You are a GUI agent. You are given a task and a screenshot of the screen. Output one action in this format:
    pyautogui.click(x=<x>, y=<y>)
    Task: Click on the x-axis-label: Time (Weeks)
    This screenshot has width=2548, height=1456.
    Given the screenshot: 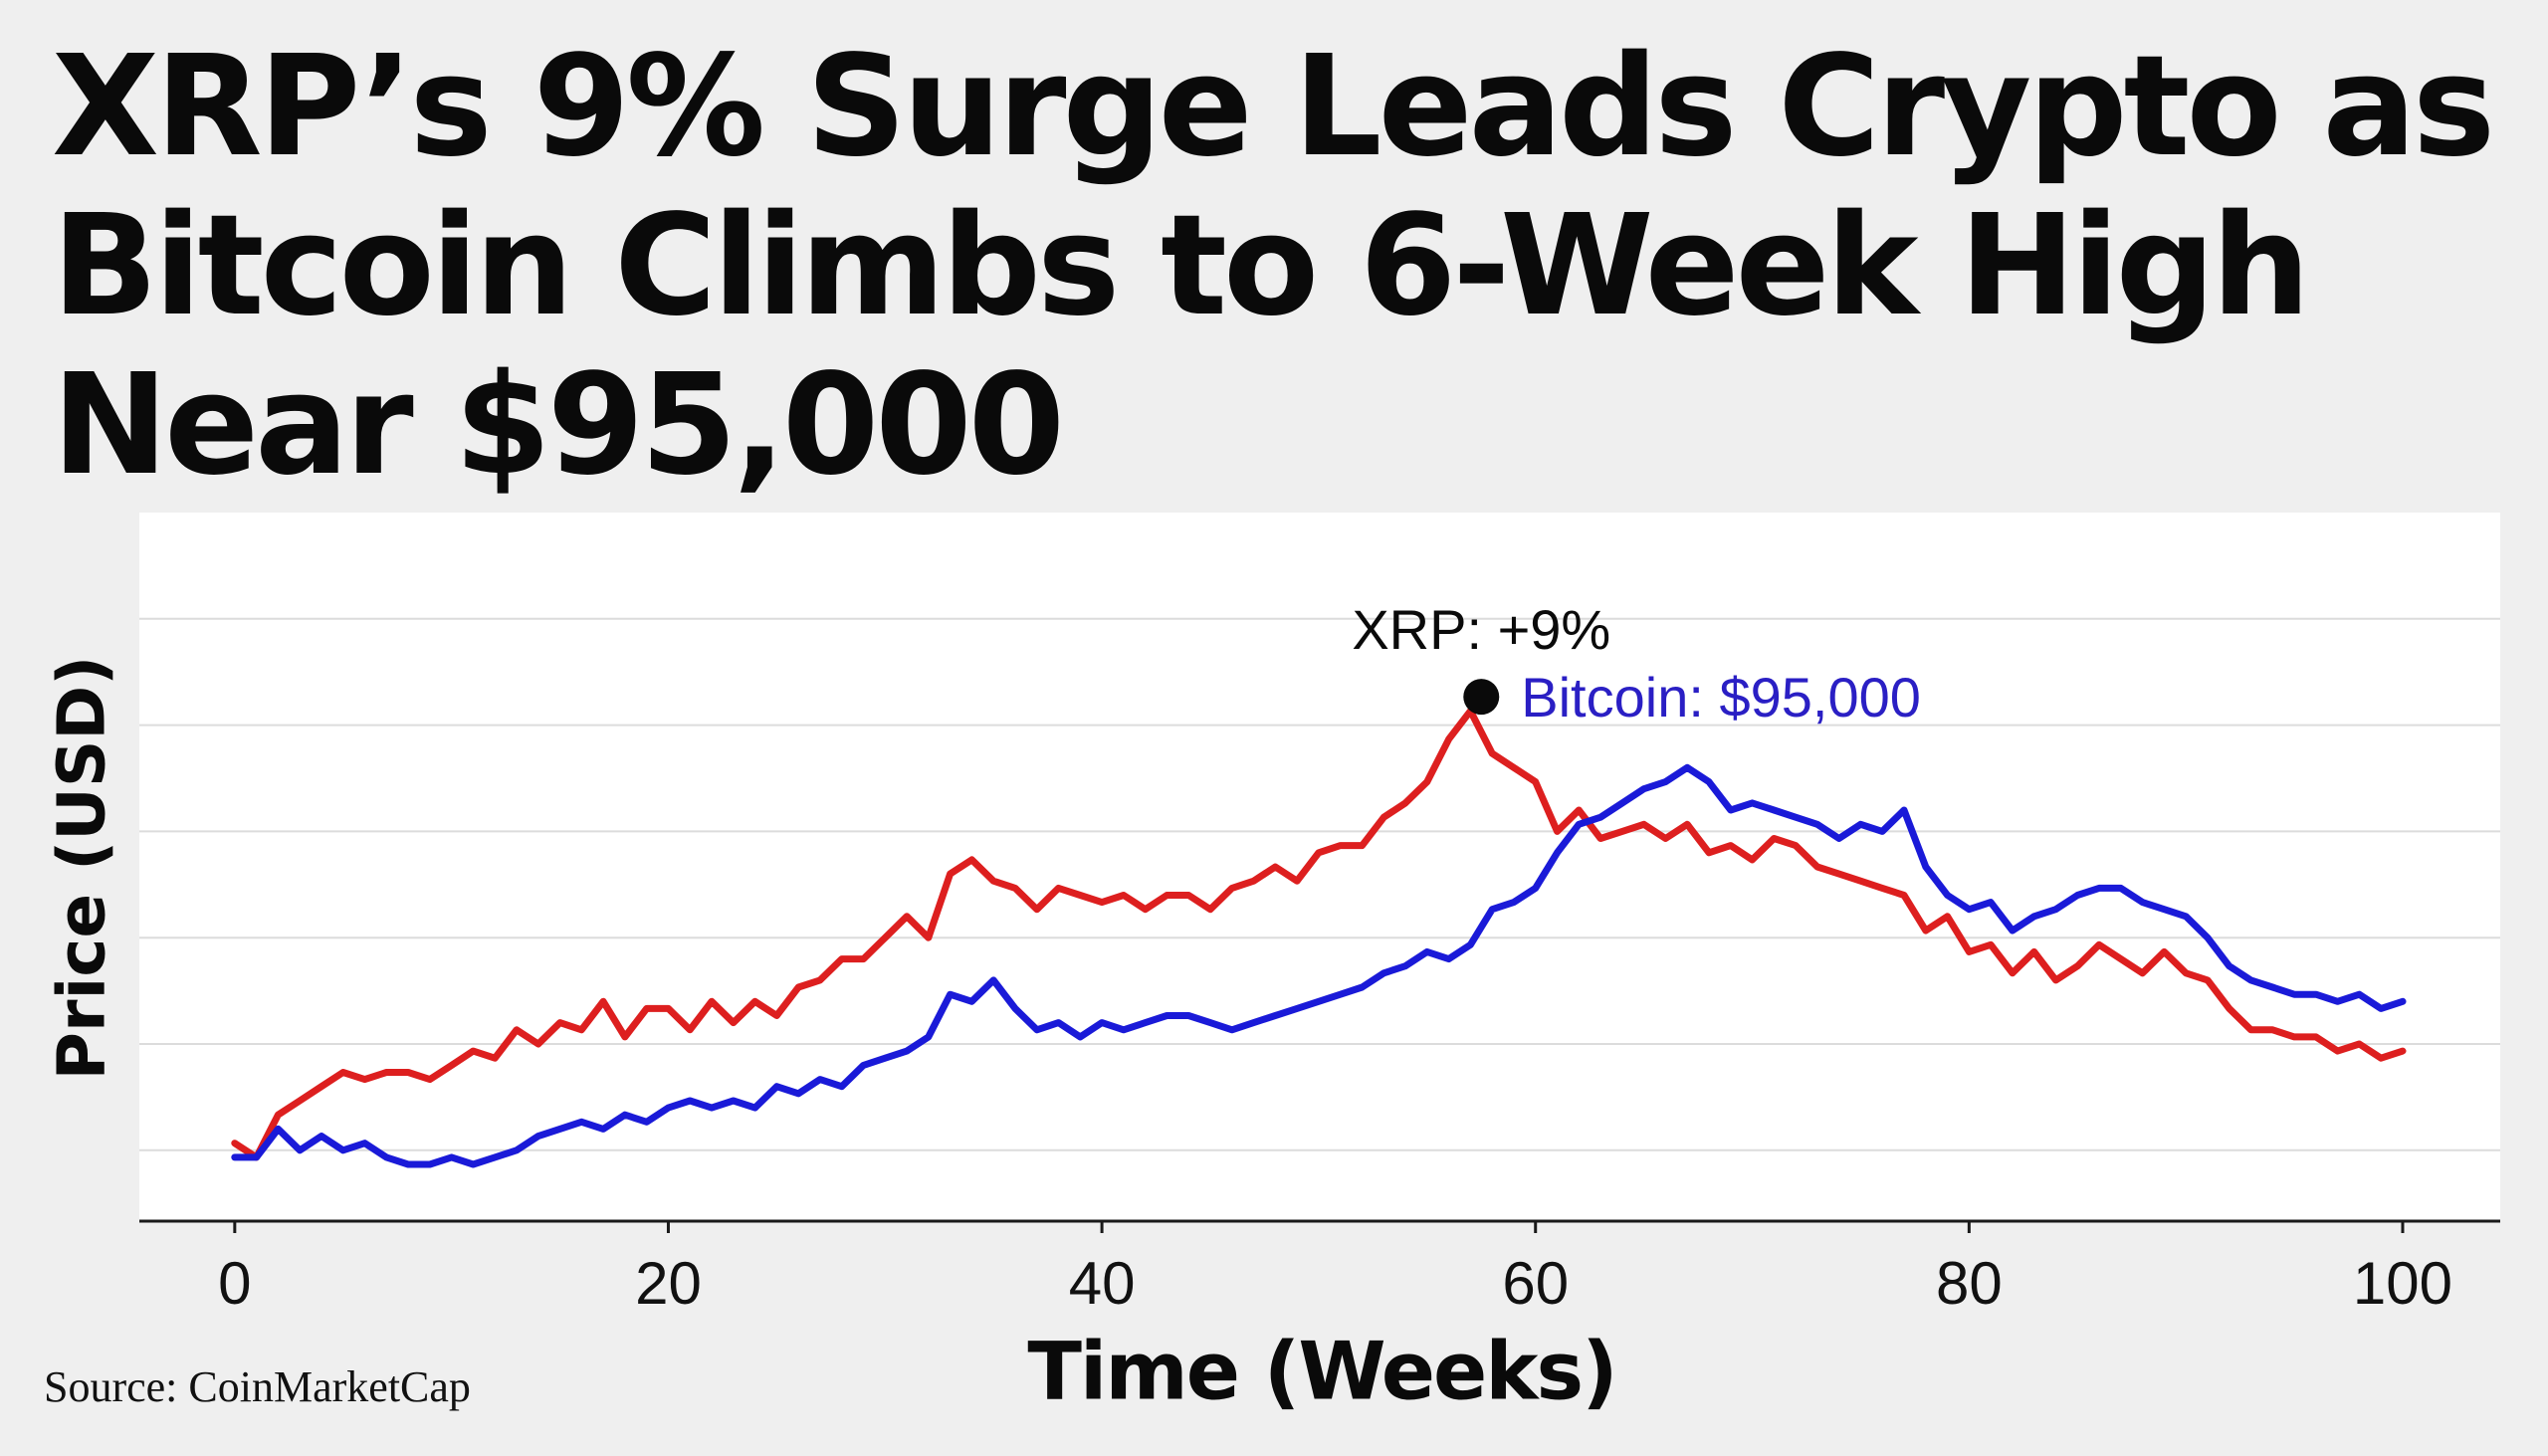 What is the action you would take?
    pyautogui.click(x=1322, y=1371)
    